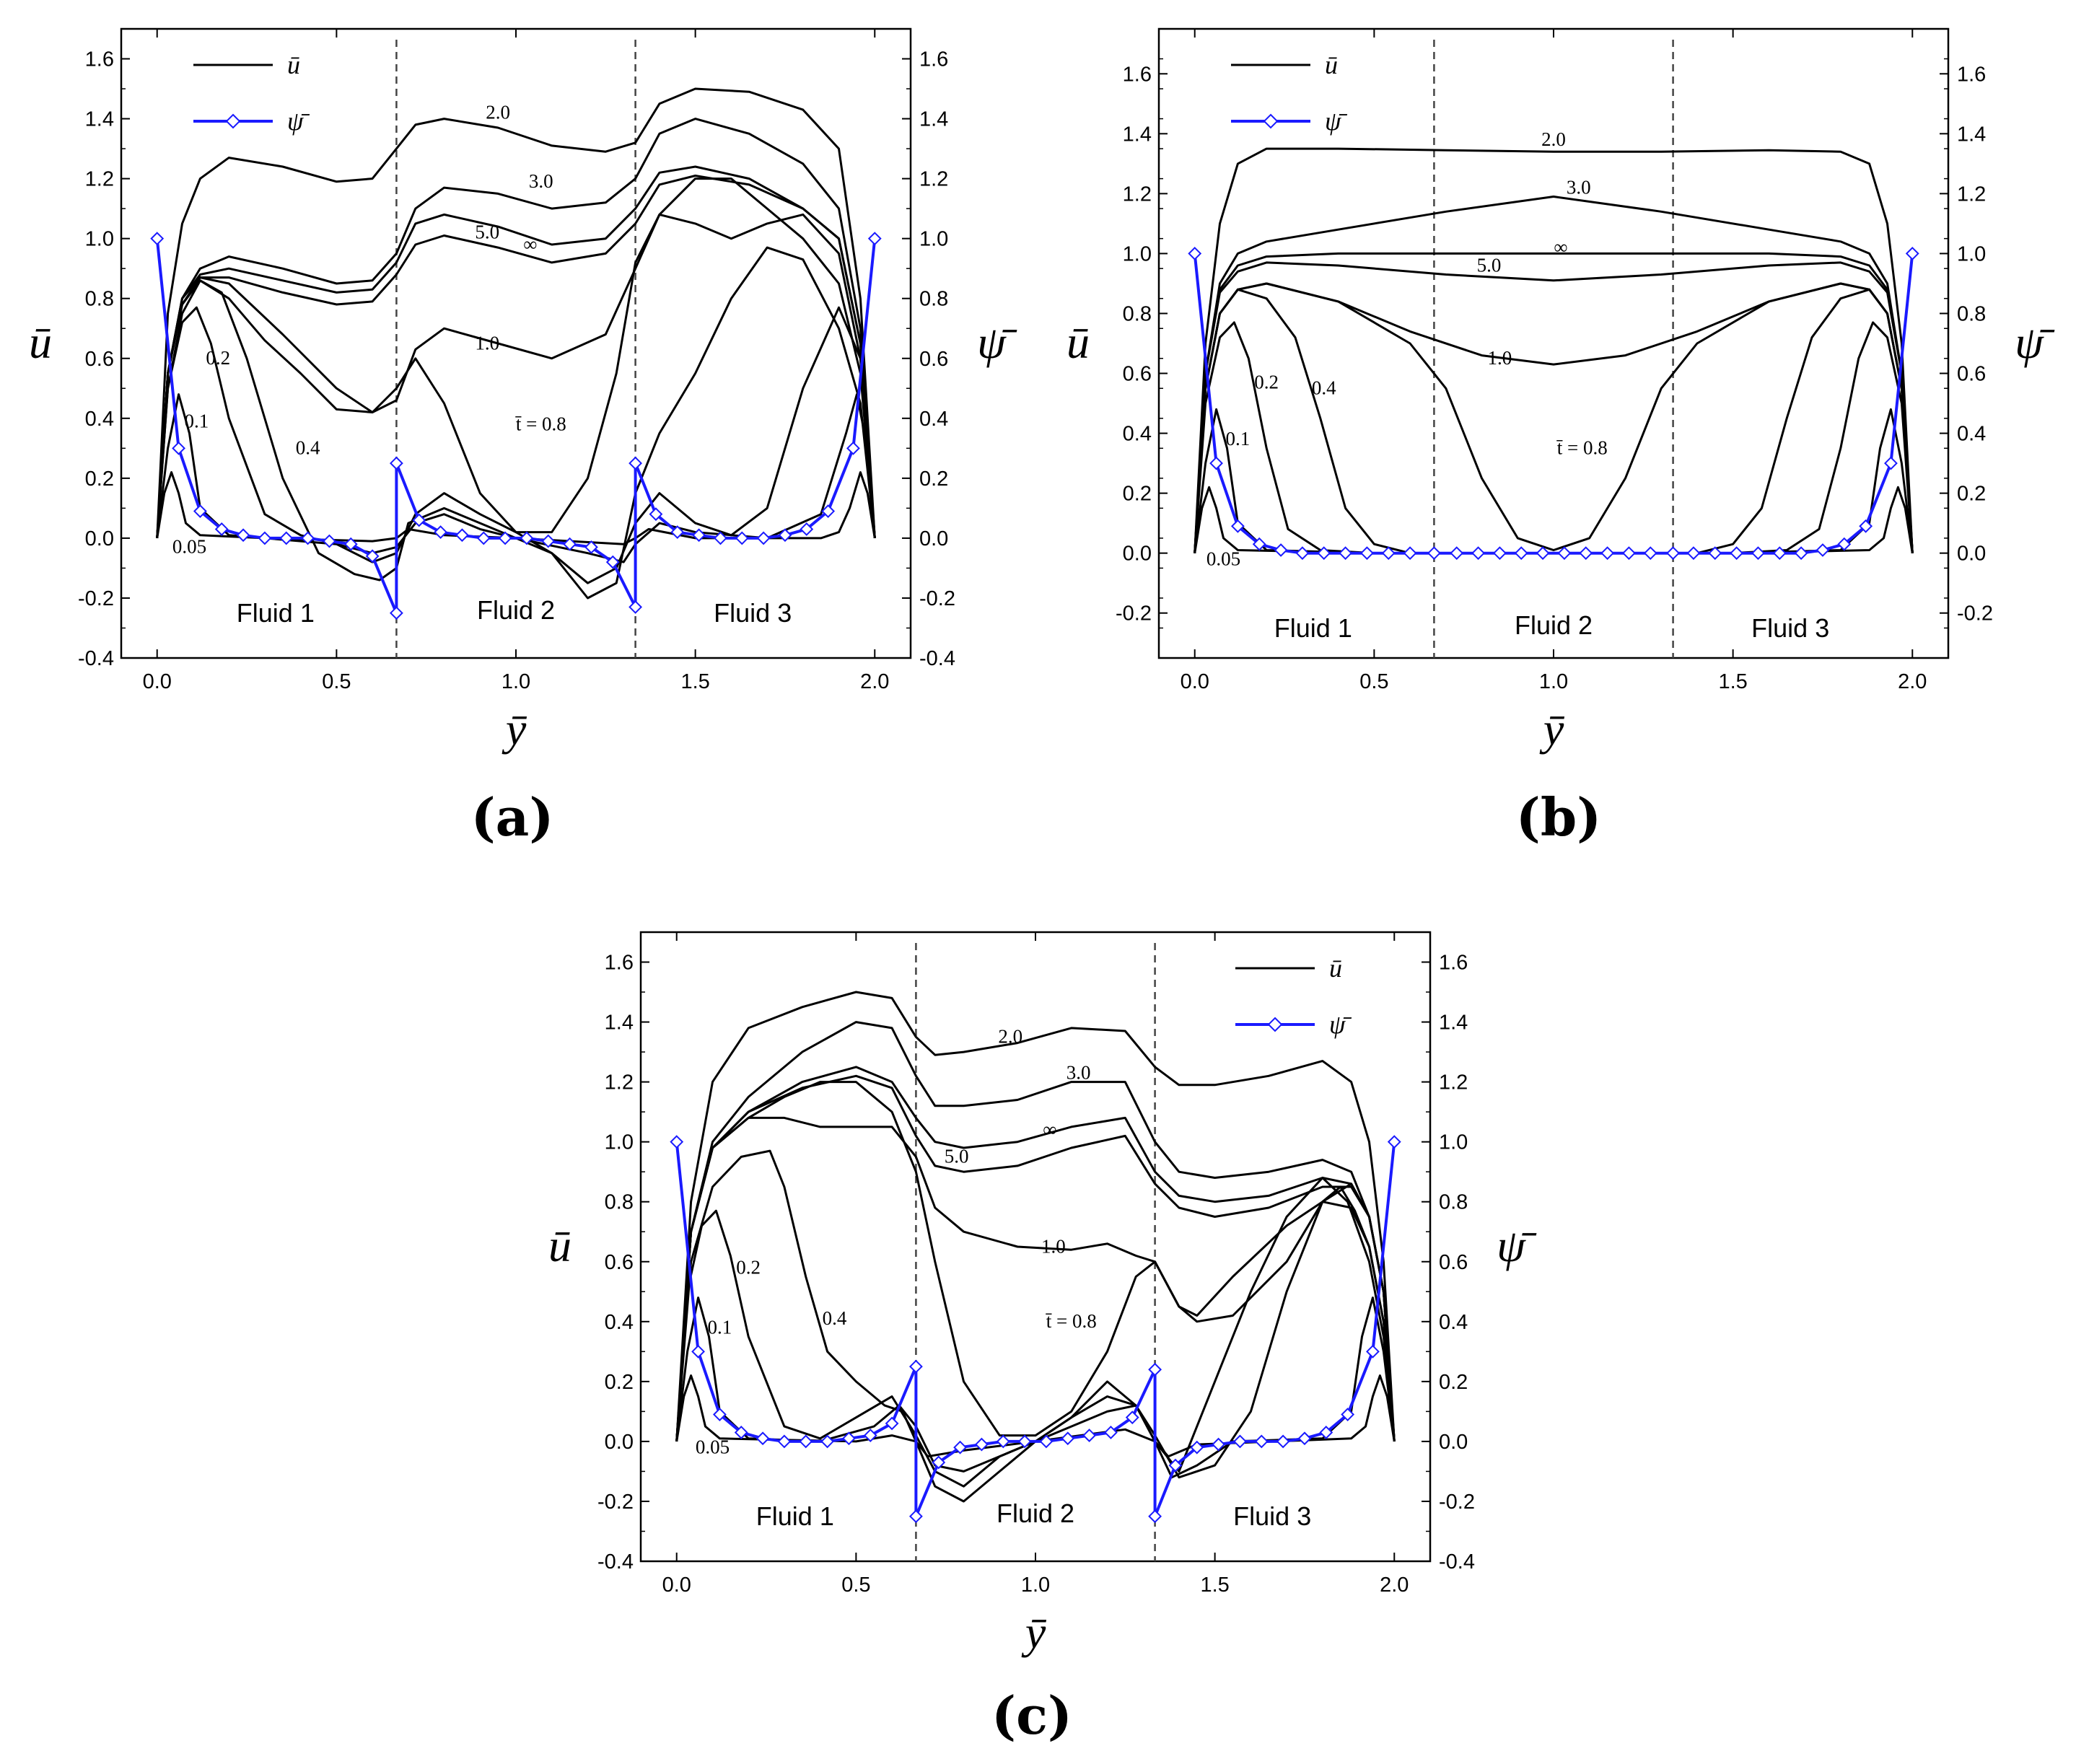 The height and width of the screenshot is (1764, 2076). I want to click on curve-label: 1.0, so click(487, 343).